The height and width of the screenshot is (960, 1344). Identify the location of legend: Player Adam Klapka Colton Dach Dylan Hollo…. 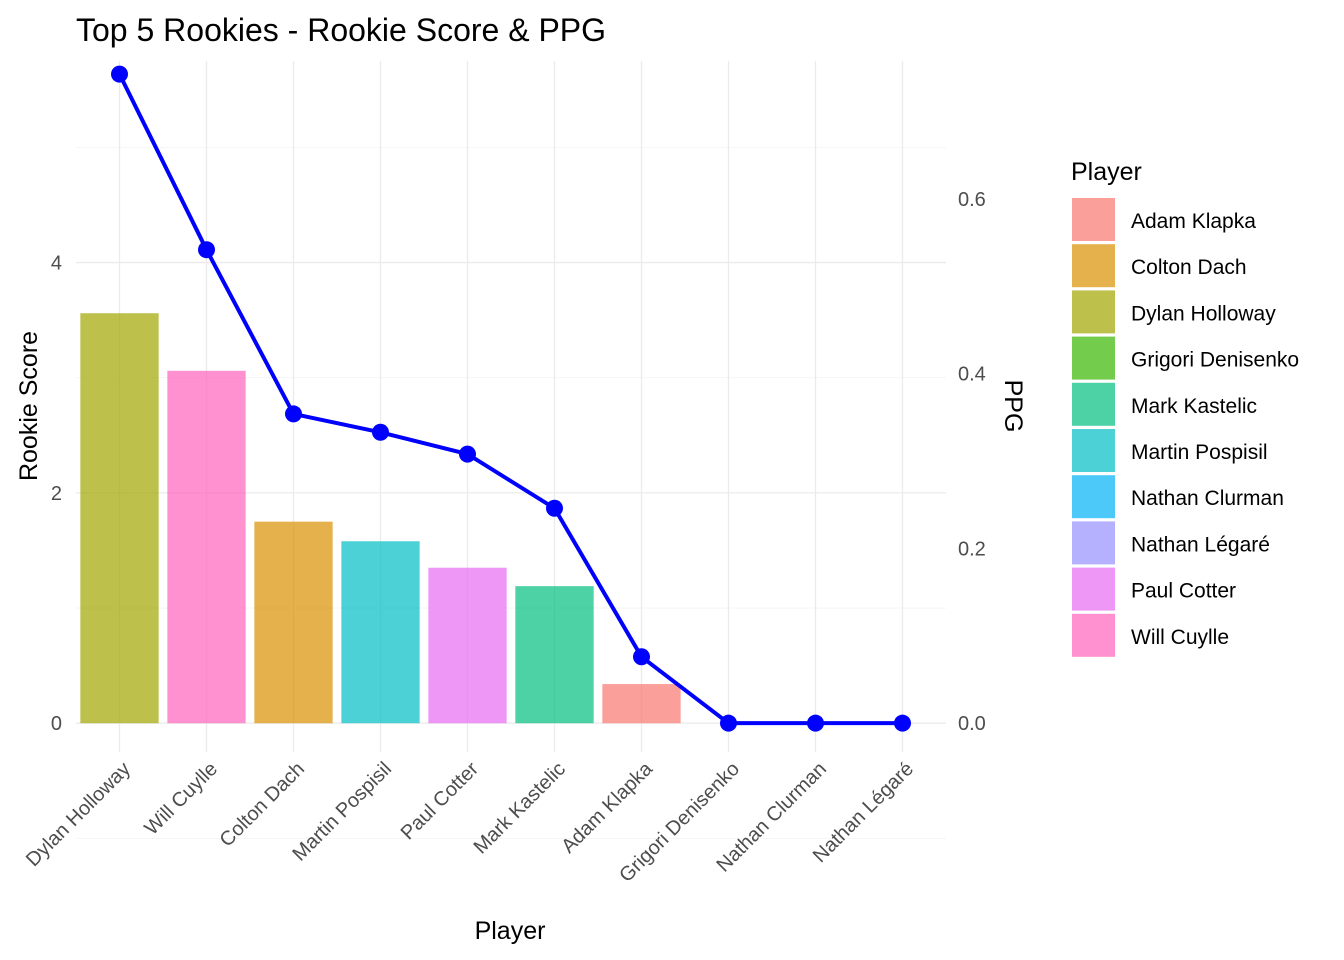
(1185, 407).